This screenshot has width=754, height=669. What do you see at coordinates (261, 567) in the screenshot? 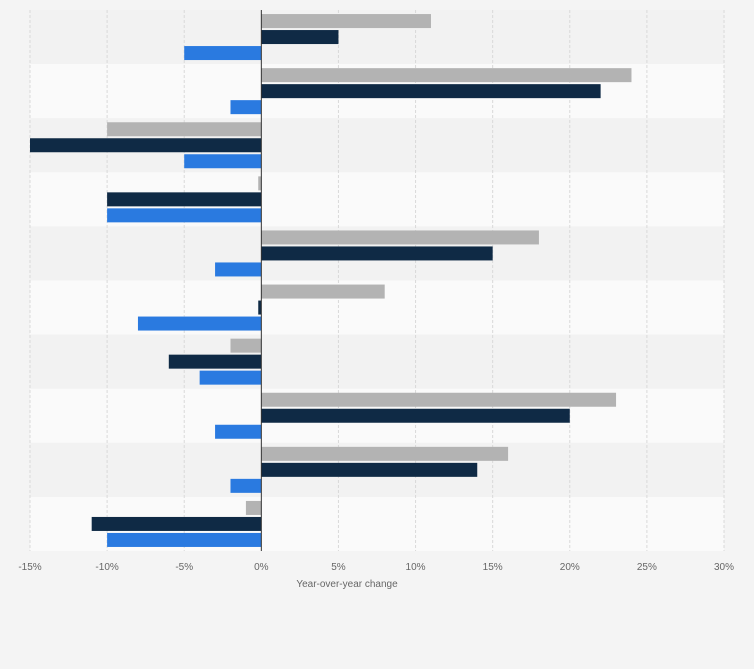
I see `x-tick-label: 0%` at bounding box center [261, 567].